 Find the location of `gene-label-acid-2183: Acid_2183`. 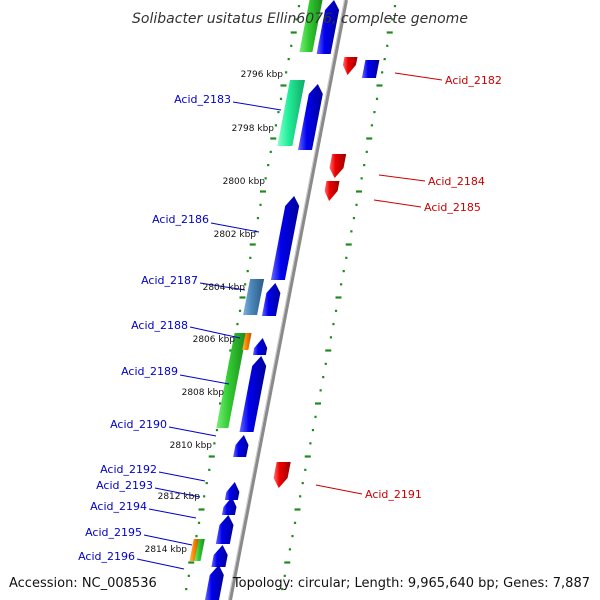

gene-label-acid-2183: Acid_2183 is located at coordinates (202, 99).